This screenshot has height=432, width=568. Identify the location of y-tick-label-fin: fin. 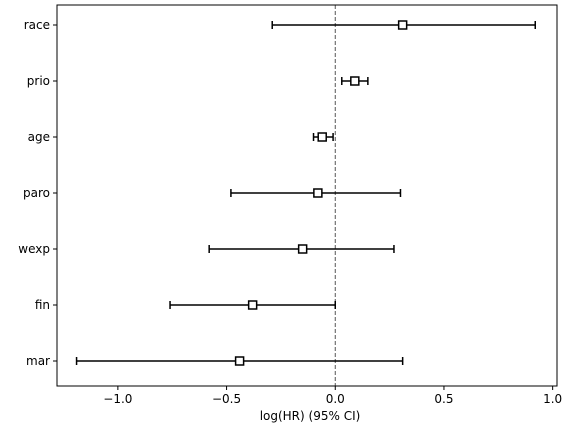
(42, 305).